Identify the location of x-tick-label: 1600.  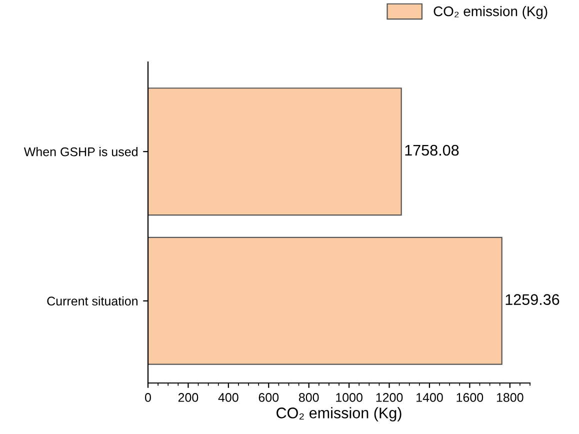
(470, 397).